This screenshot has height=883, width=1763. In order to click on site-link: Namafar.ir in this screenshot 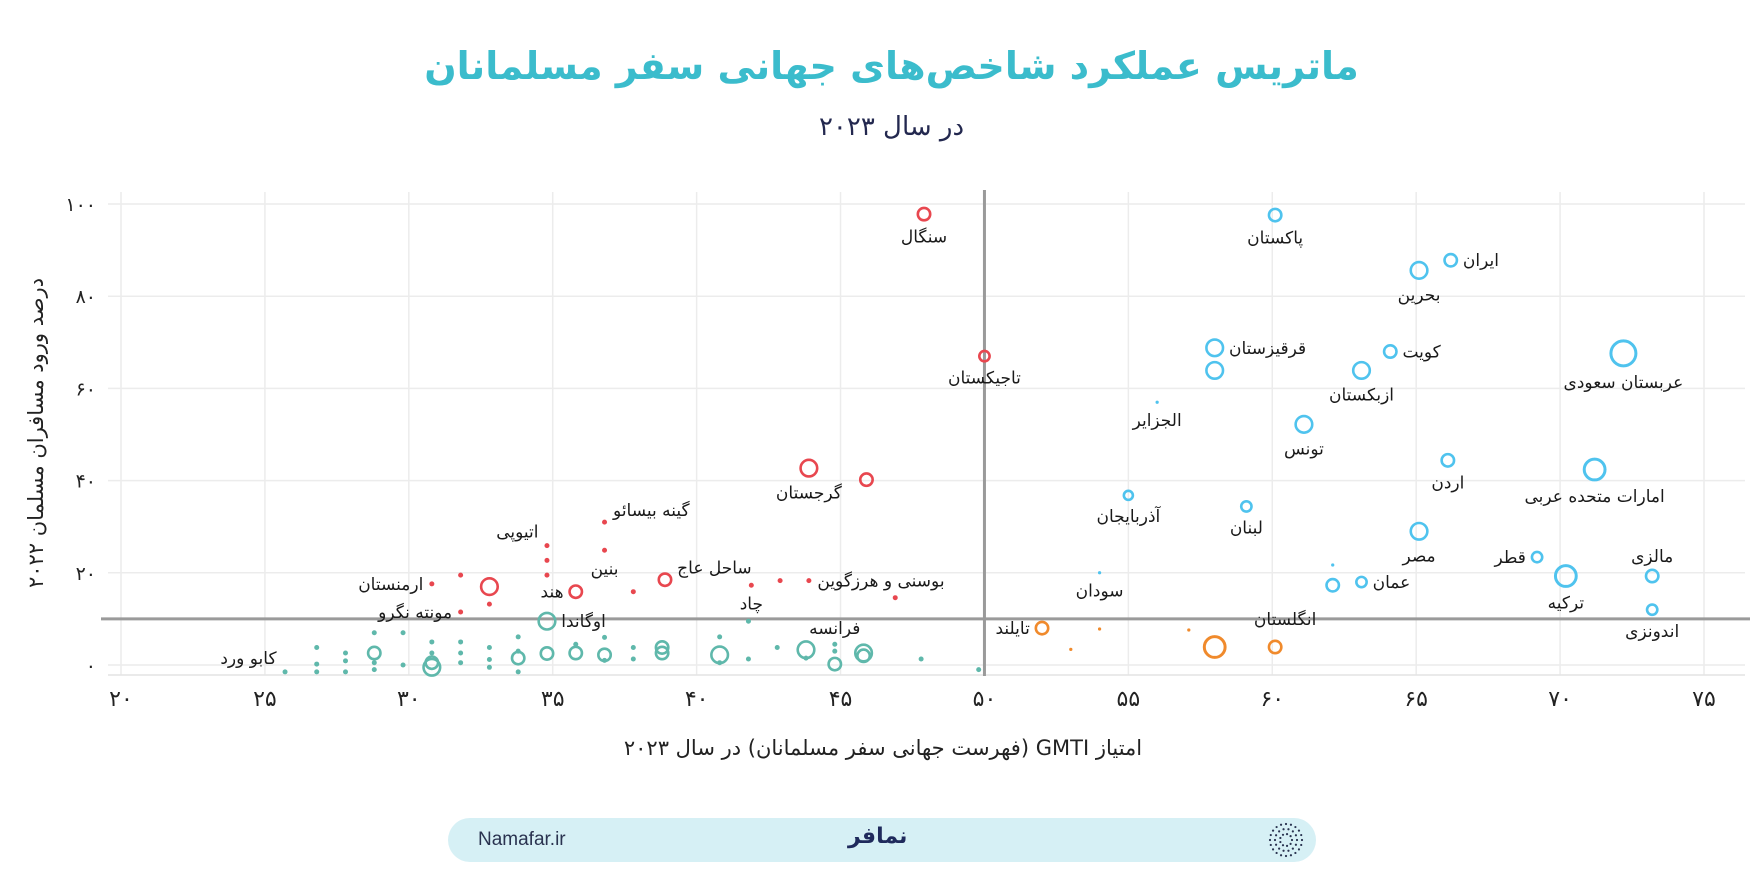, I will do `click(522, 839)`.